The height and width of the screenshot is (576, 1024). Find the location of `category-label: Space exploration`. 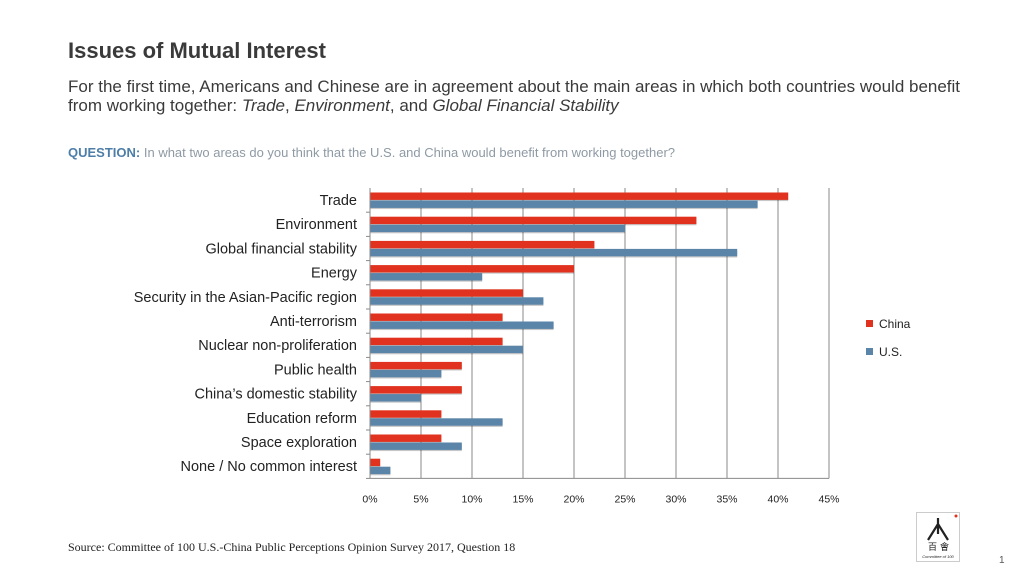

category-label: Space exploration is located at coordinates (299, 443).